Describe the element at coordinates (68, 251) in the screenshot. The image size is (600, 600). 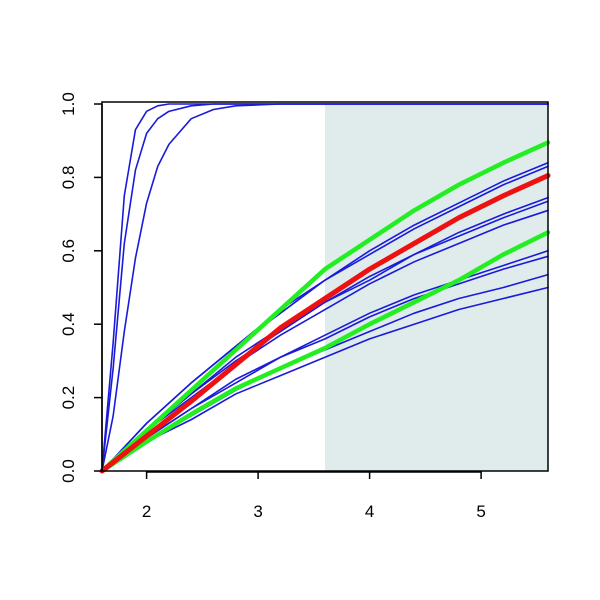
I see `y-tick-label: 0.6` at that location.